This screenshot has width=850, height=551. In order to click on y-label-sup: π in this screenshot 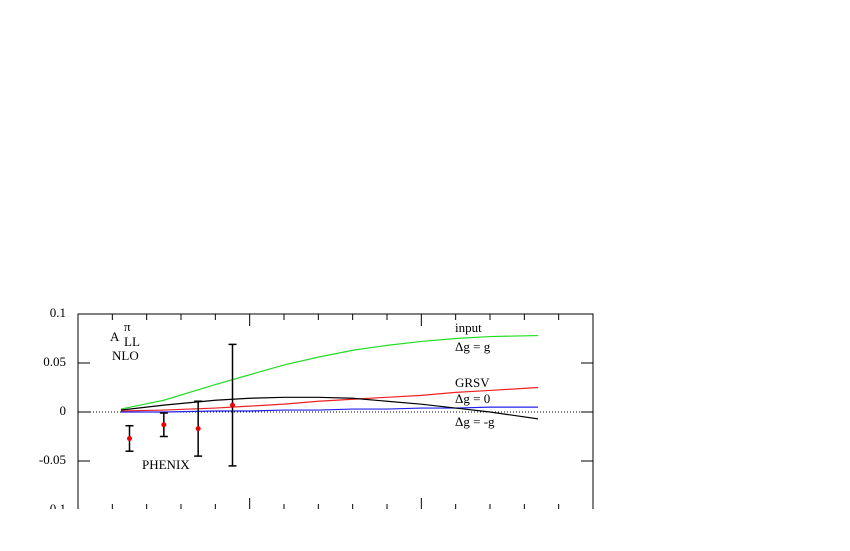, I will do `click(127, 326)`.